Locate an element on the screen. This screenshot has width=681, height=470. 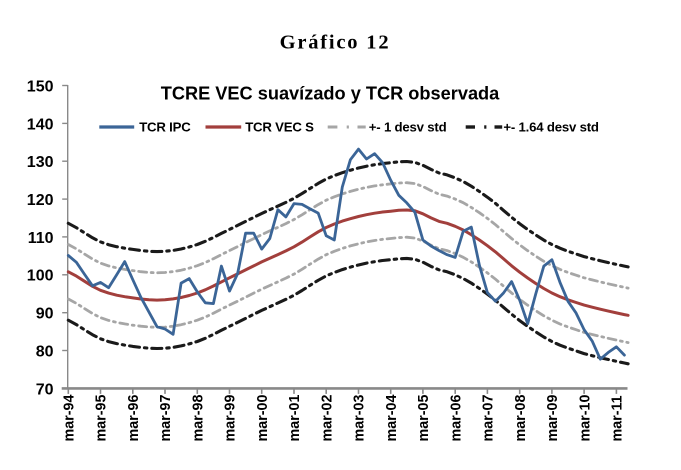
svg-text: mar-08 is located at coordinates (521, 418).